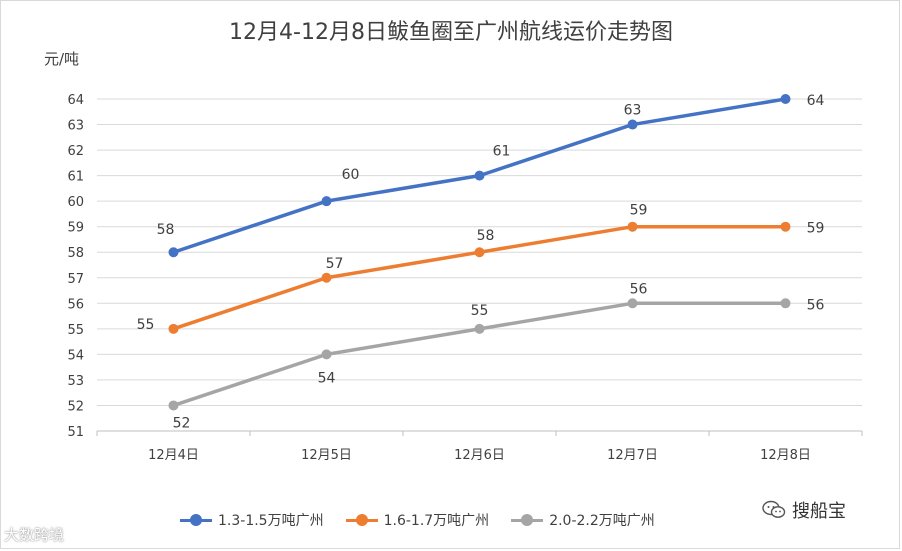  What do you see at coordinates (75, 330) in the screenshot?
I see `y-tick-label: 55` at bounding box center [75, 330].